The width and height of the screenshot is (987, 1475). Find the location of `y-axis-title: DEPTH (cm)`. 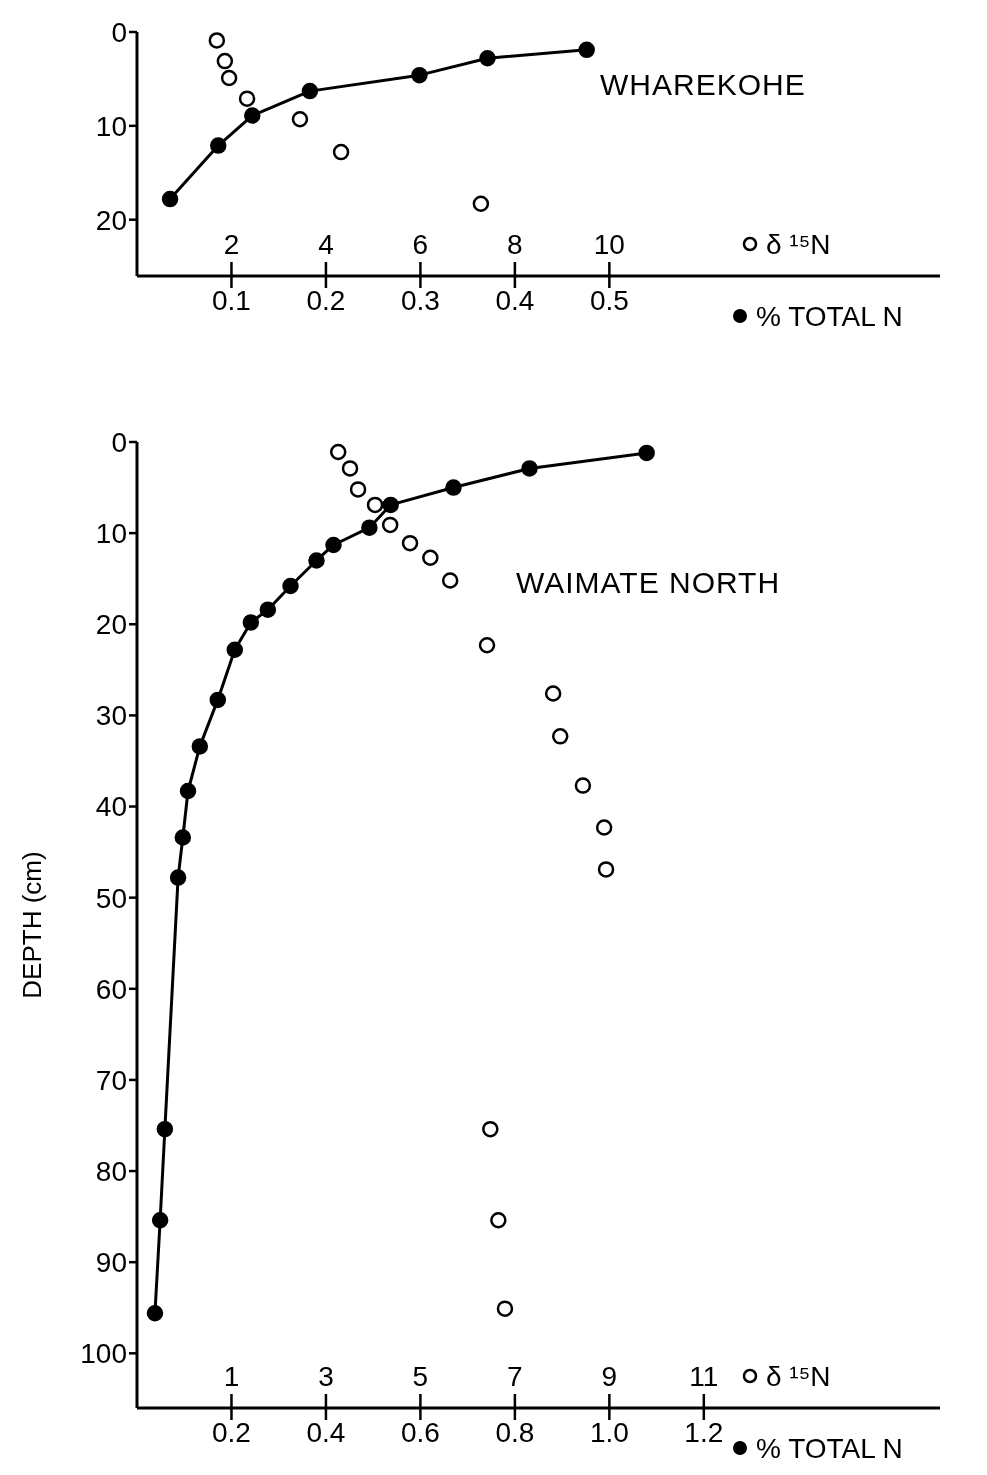

y-axis-title: DEPTH (cm) is located at coordinates (32, 925).